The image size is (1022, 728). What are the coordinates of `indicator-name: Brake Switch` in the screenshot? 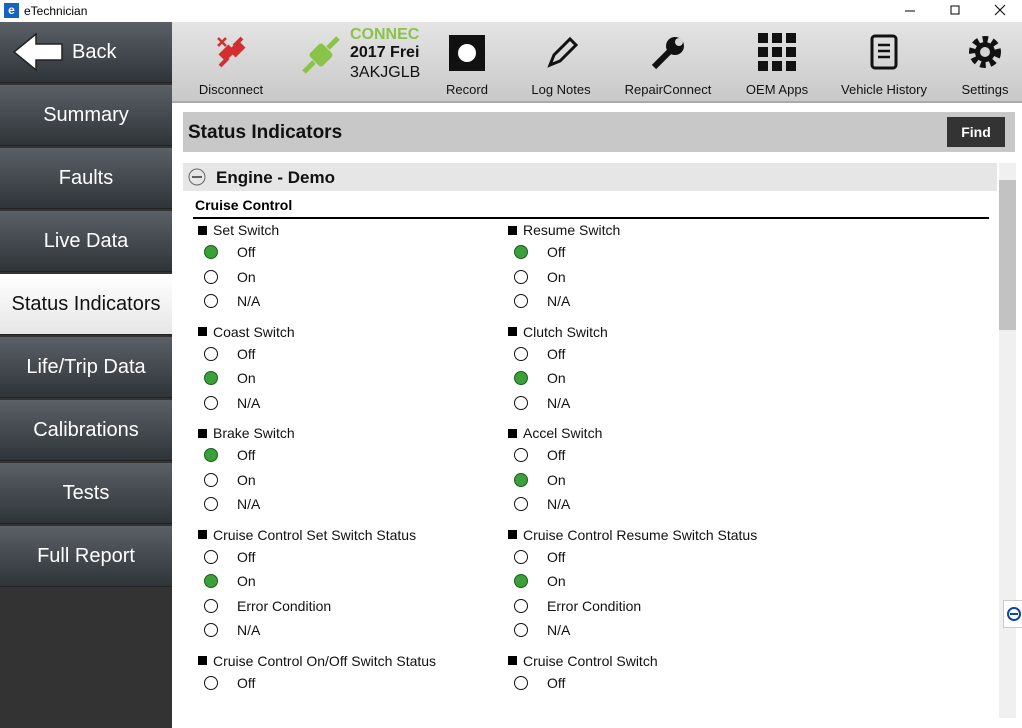 It's located at (254, 433).